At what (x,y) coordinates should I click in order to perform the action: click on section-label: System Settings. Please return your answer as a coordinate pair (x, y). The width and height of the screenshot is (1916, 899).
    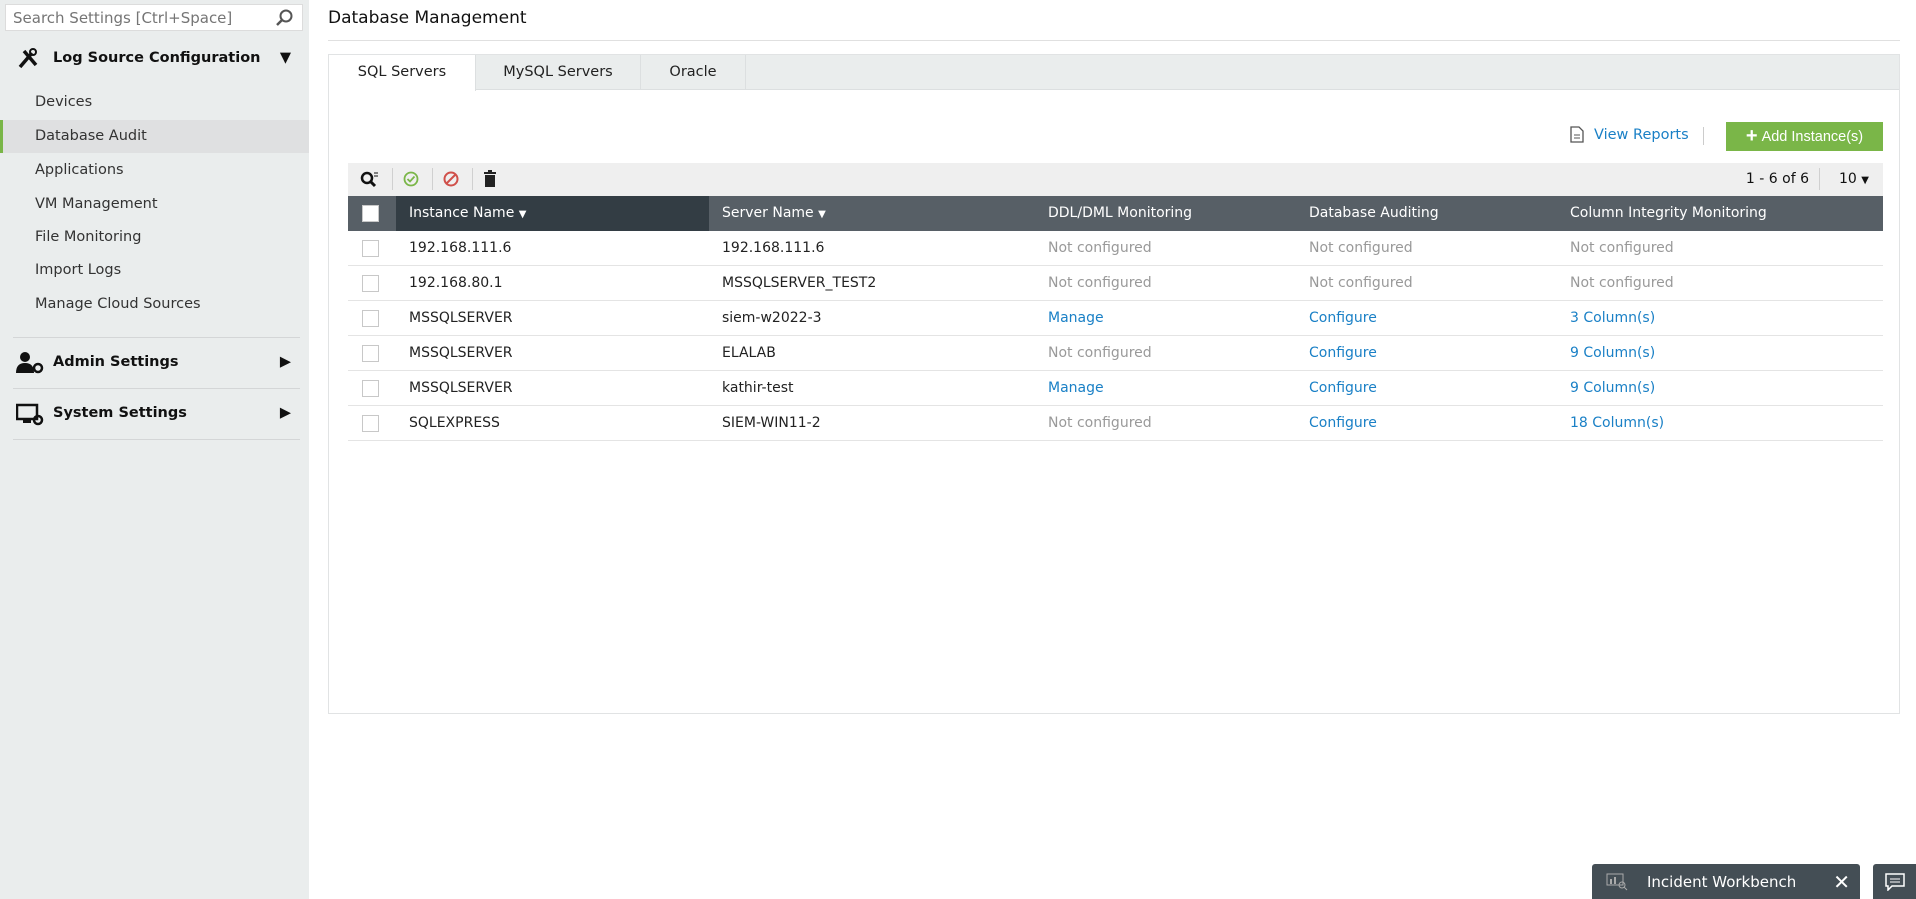
    Looking at the image, I should click on (120, 413).